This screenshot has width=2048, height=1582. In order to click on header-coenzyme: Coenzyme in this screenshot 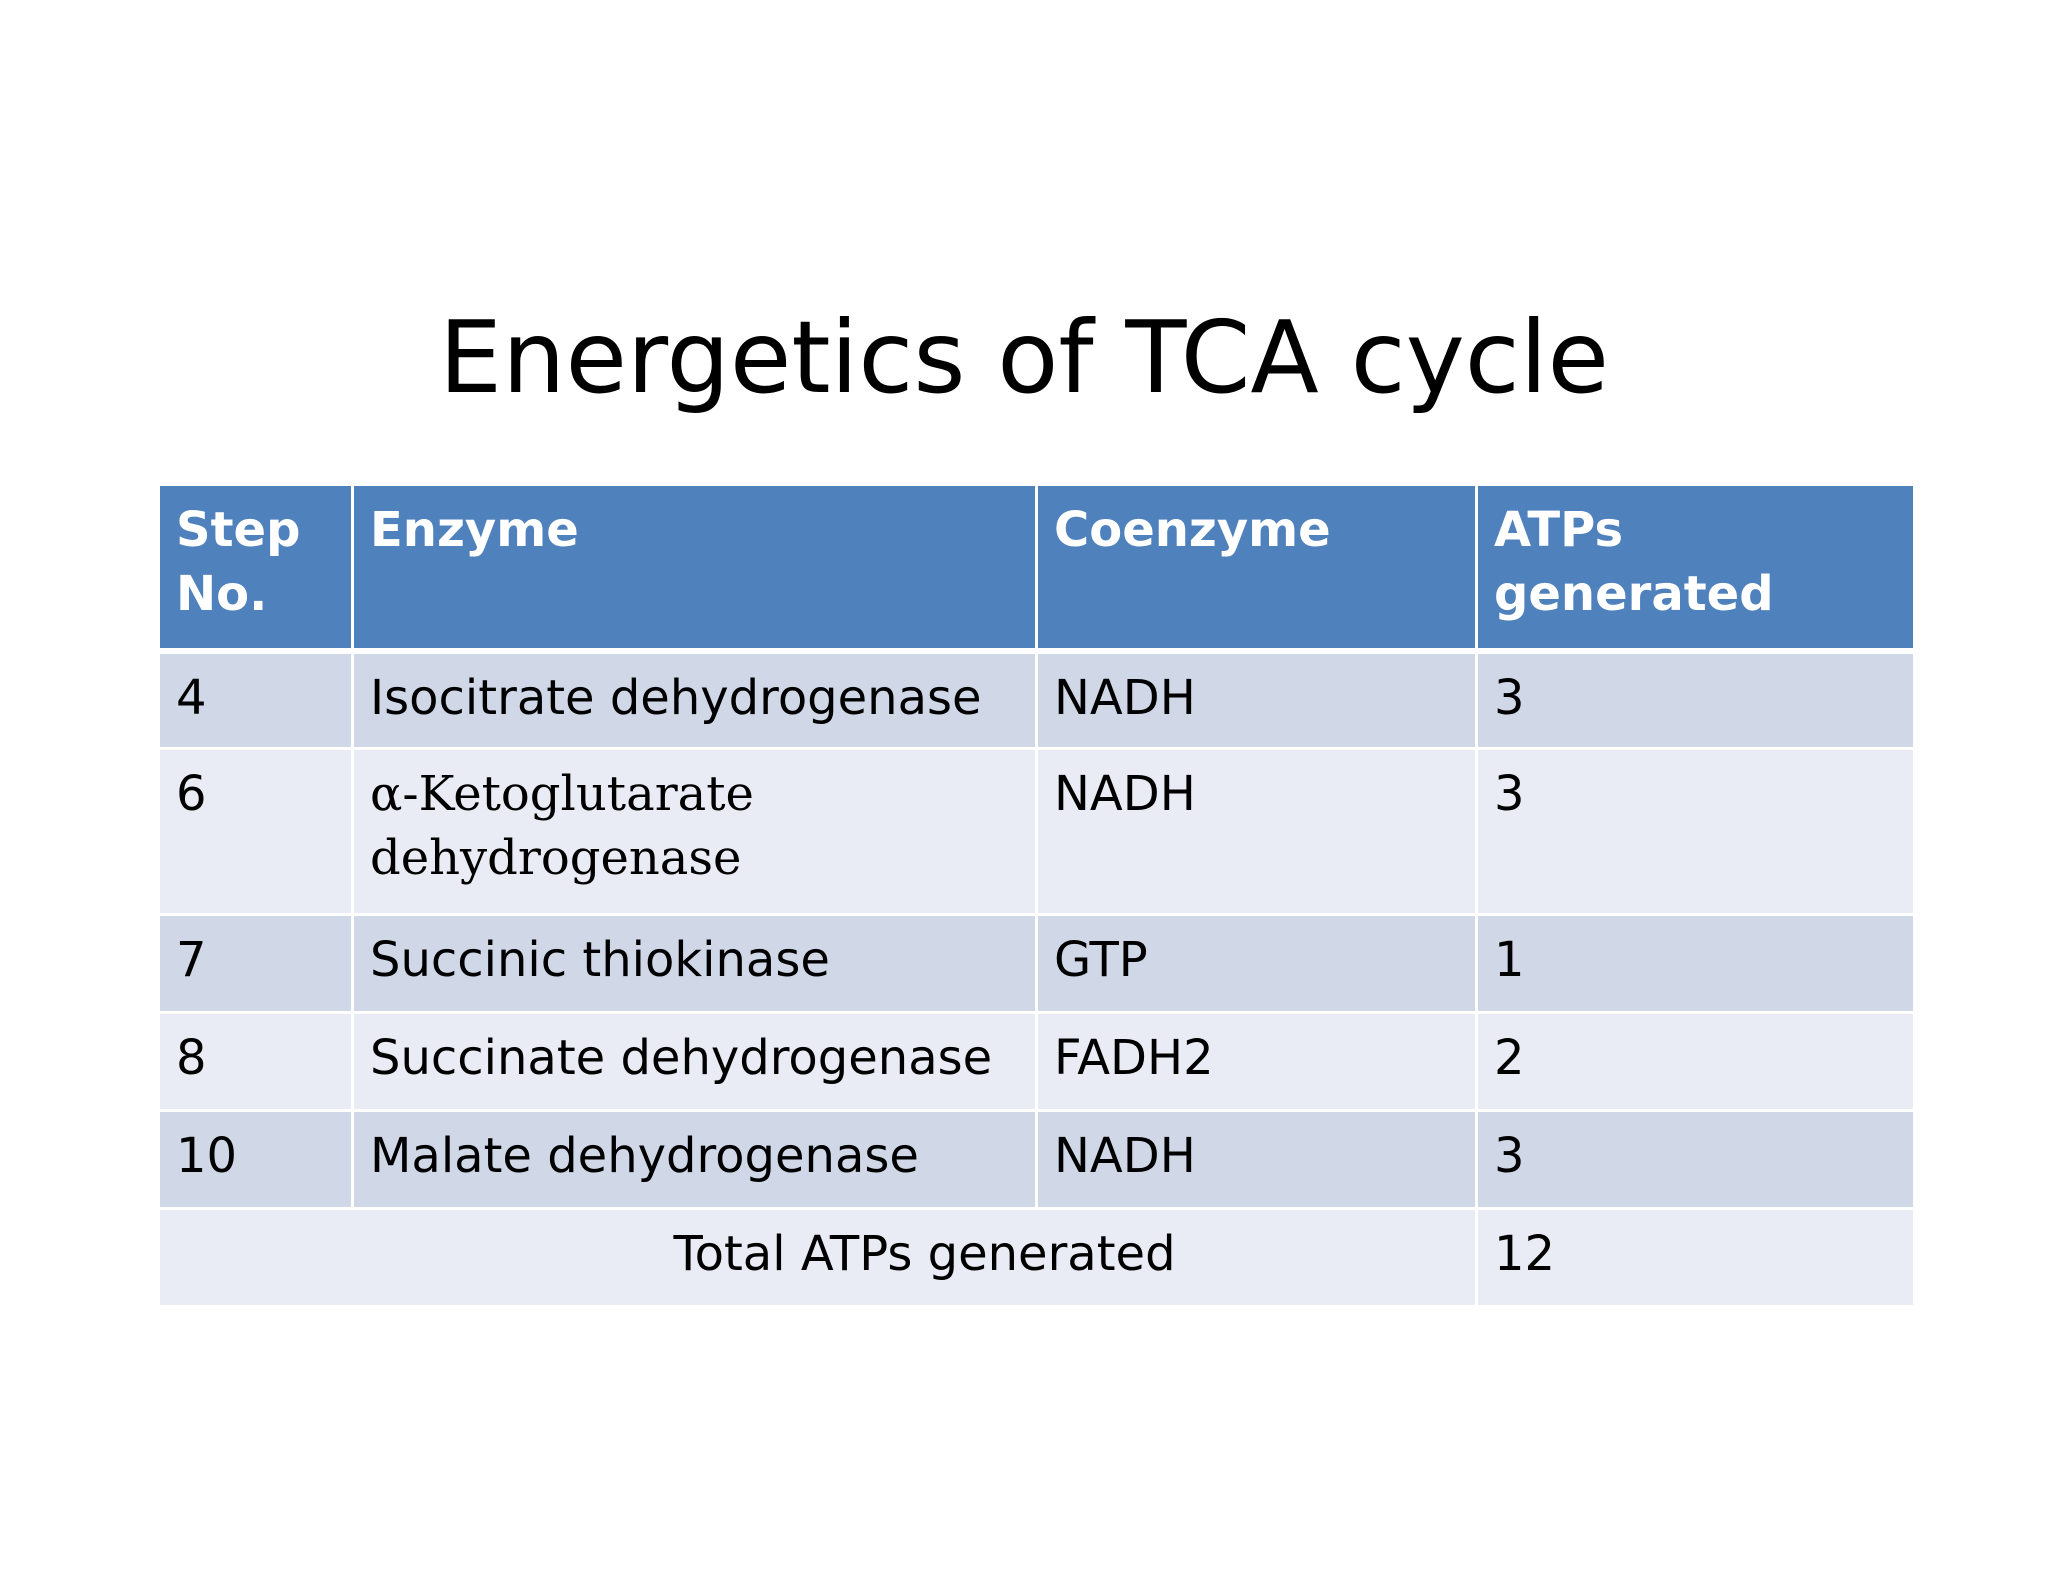, I will do `click(1256, 568)`.